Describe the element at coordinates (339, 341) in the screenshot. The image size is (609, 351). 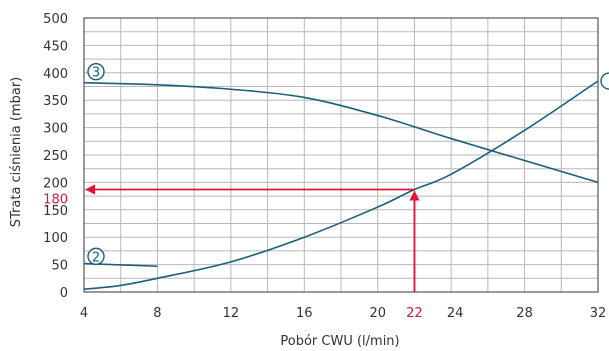
I see `x-axis-title: Pobór CWU (l/min)` at that location.